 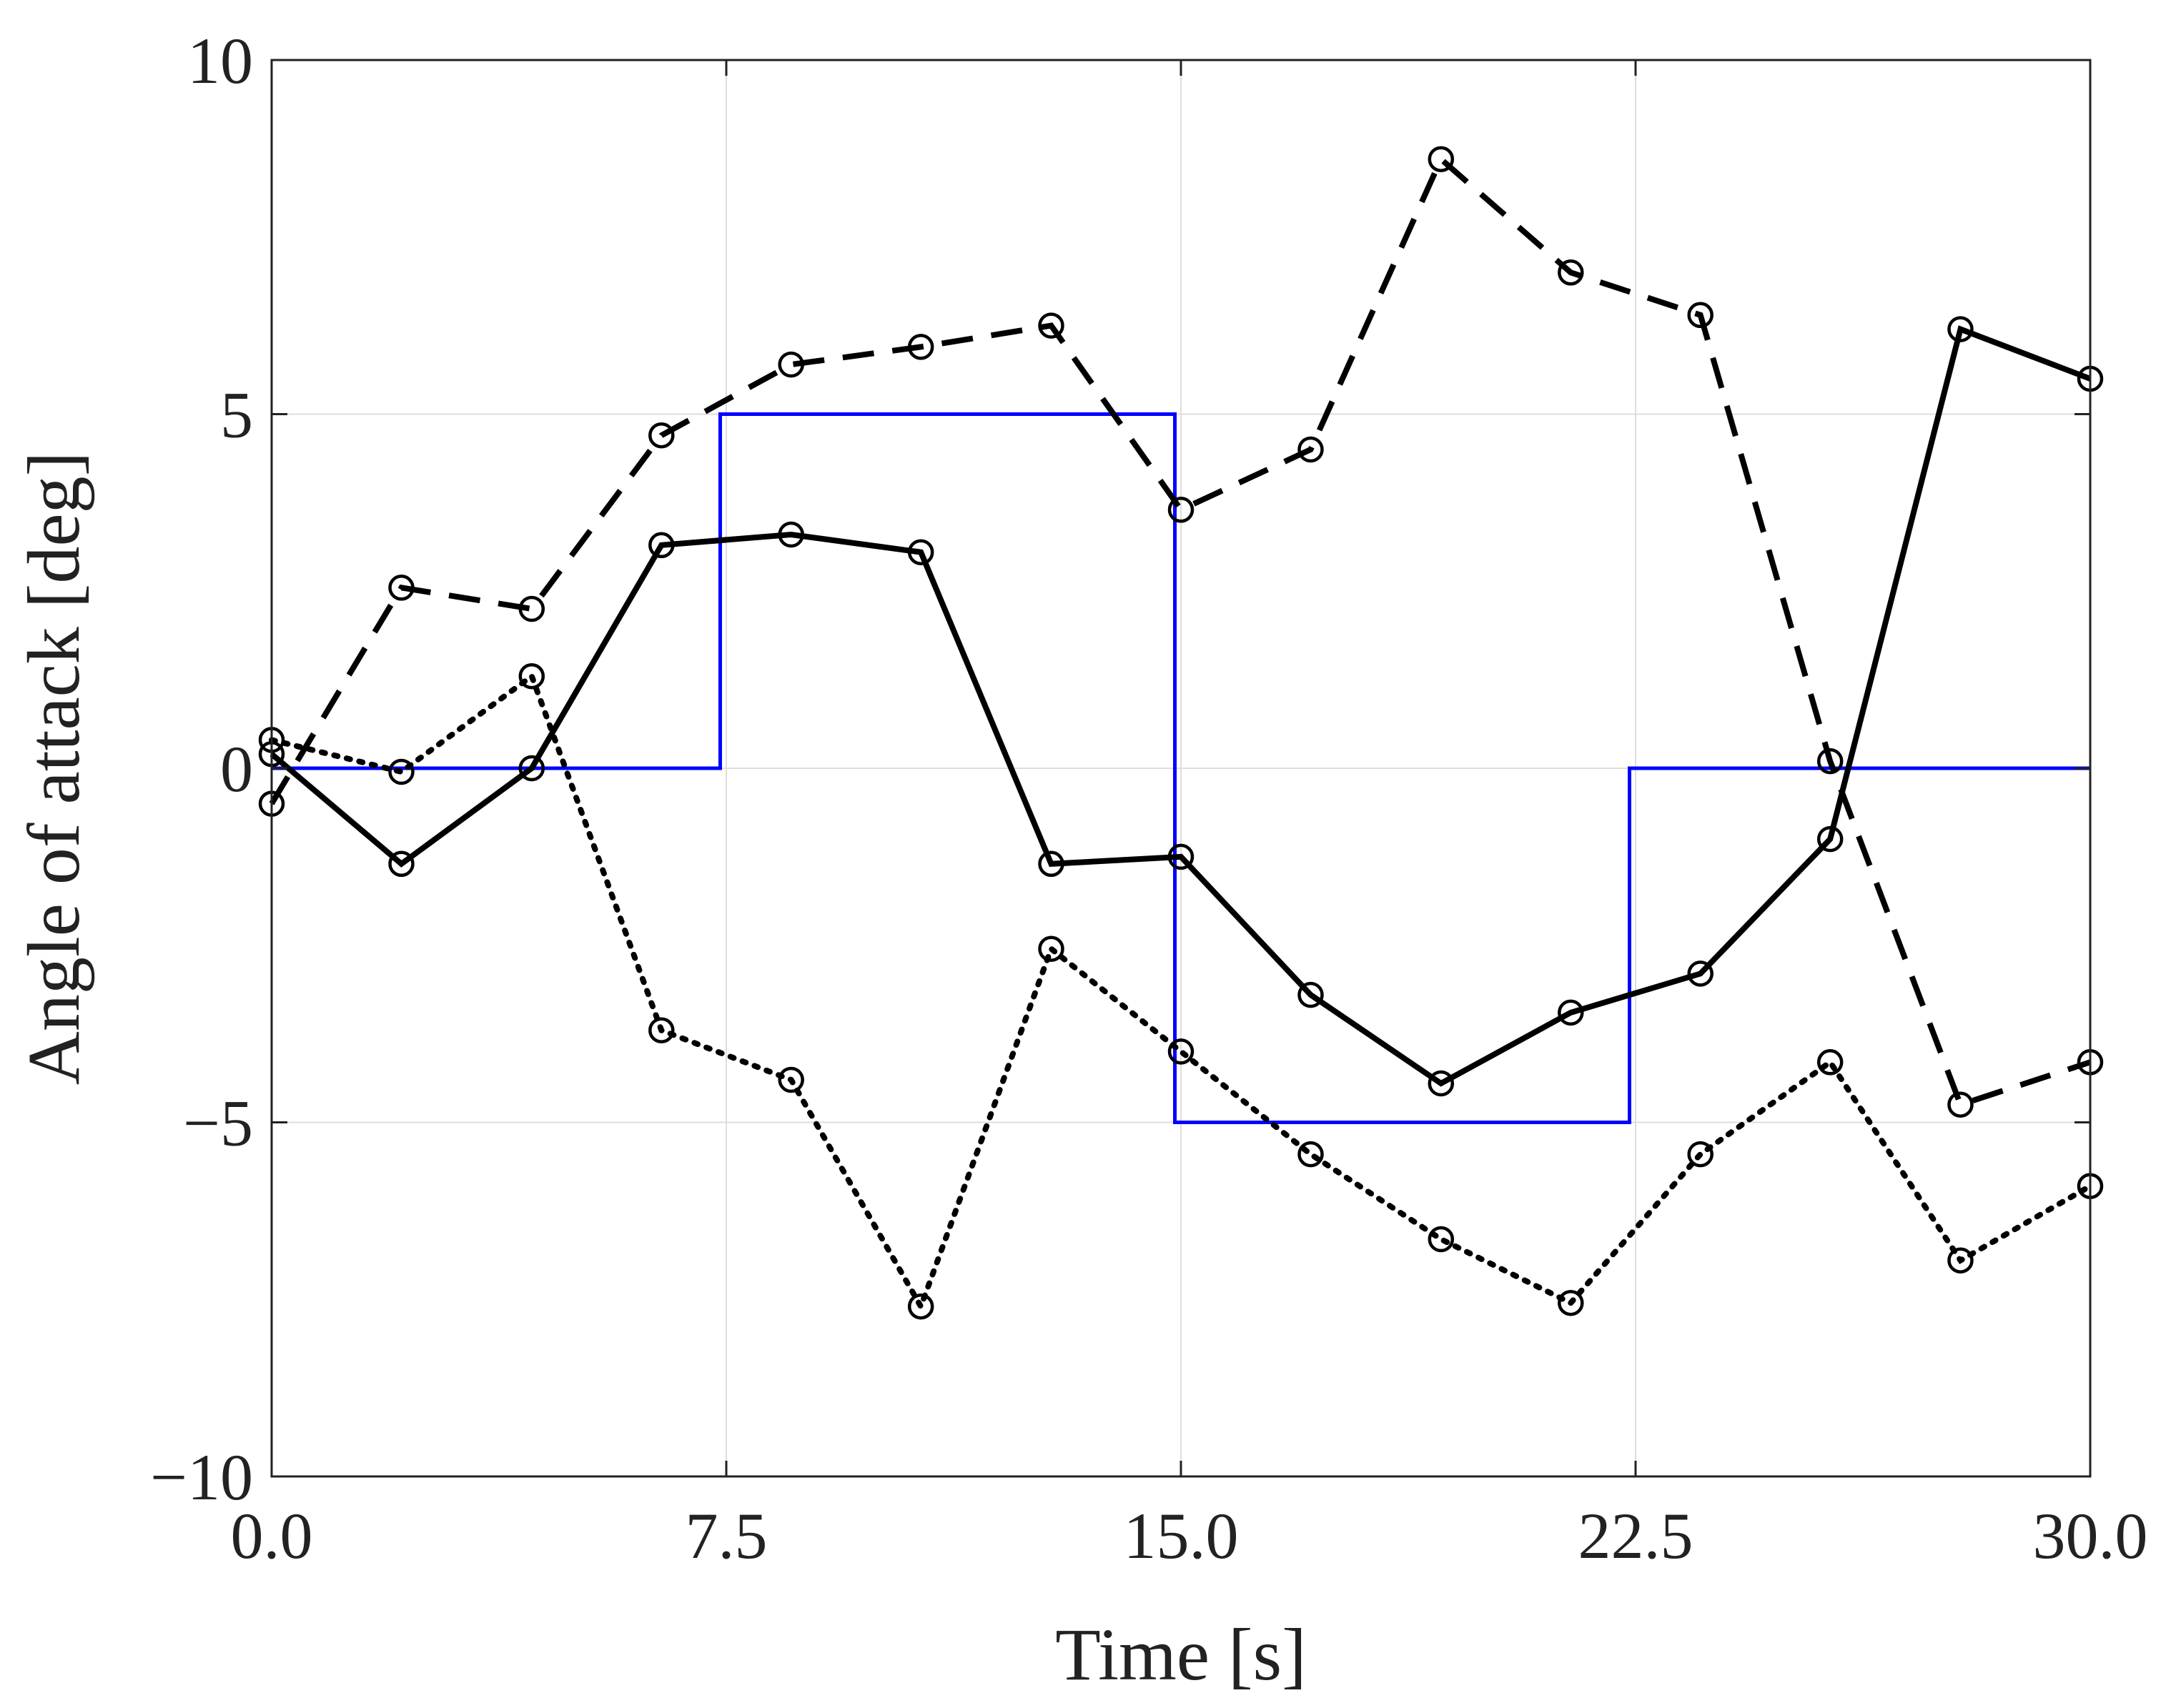 I want to click on y-tick-label: 10, so click(x=220, y=61).